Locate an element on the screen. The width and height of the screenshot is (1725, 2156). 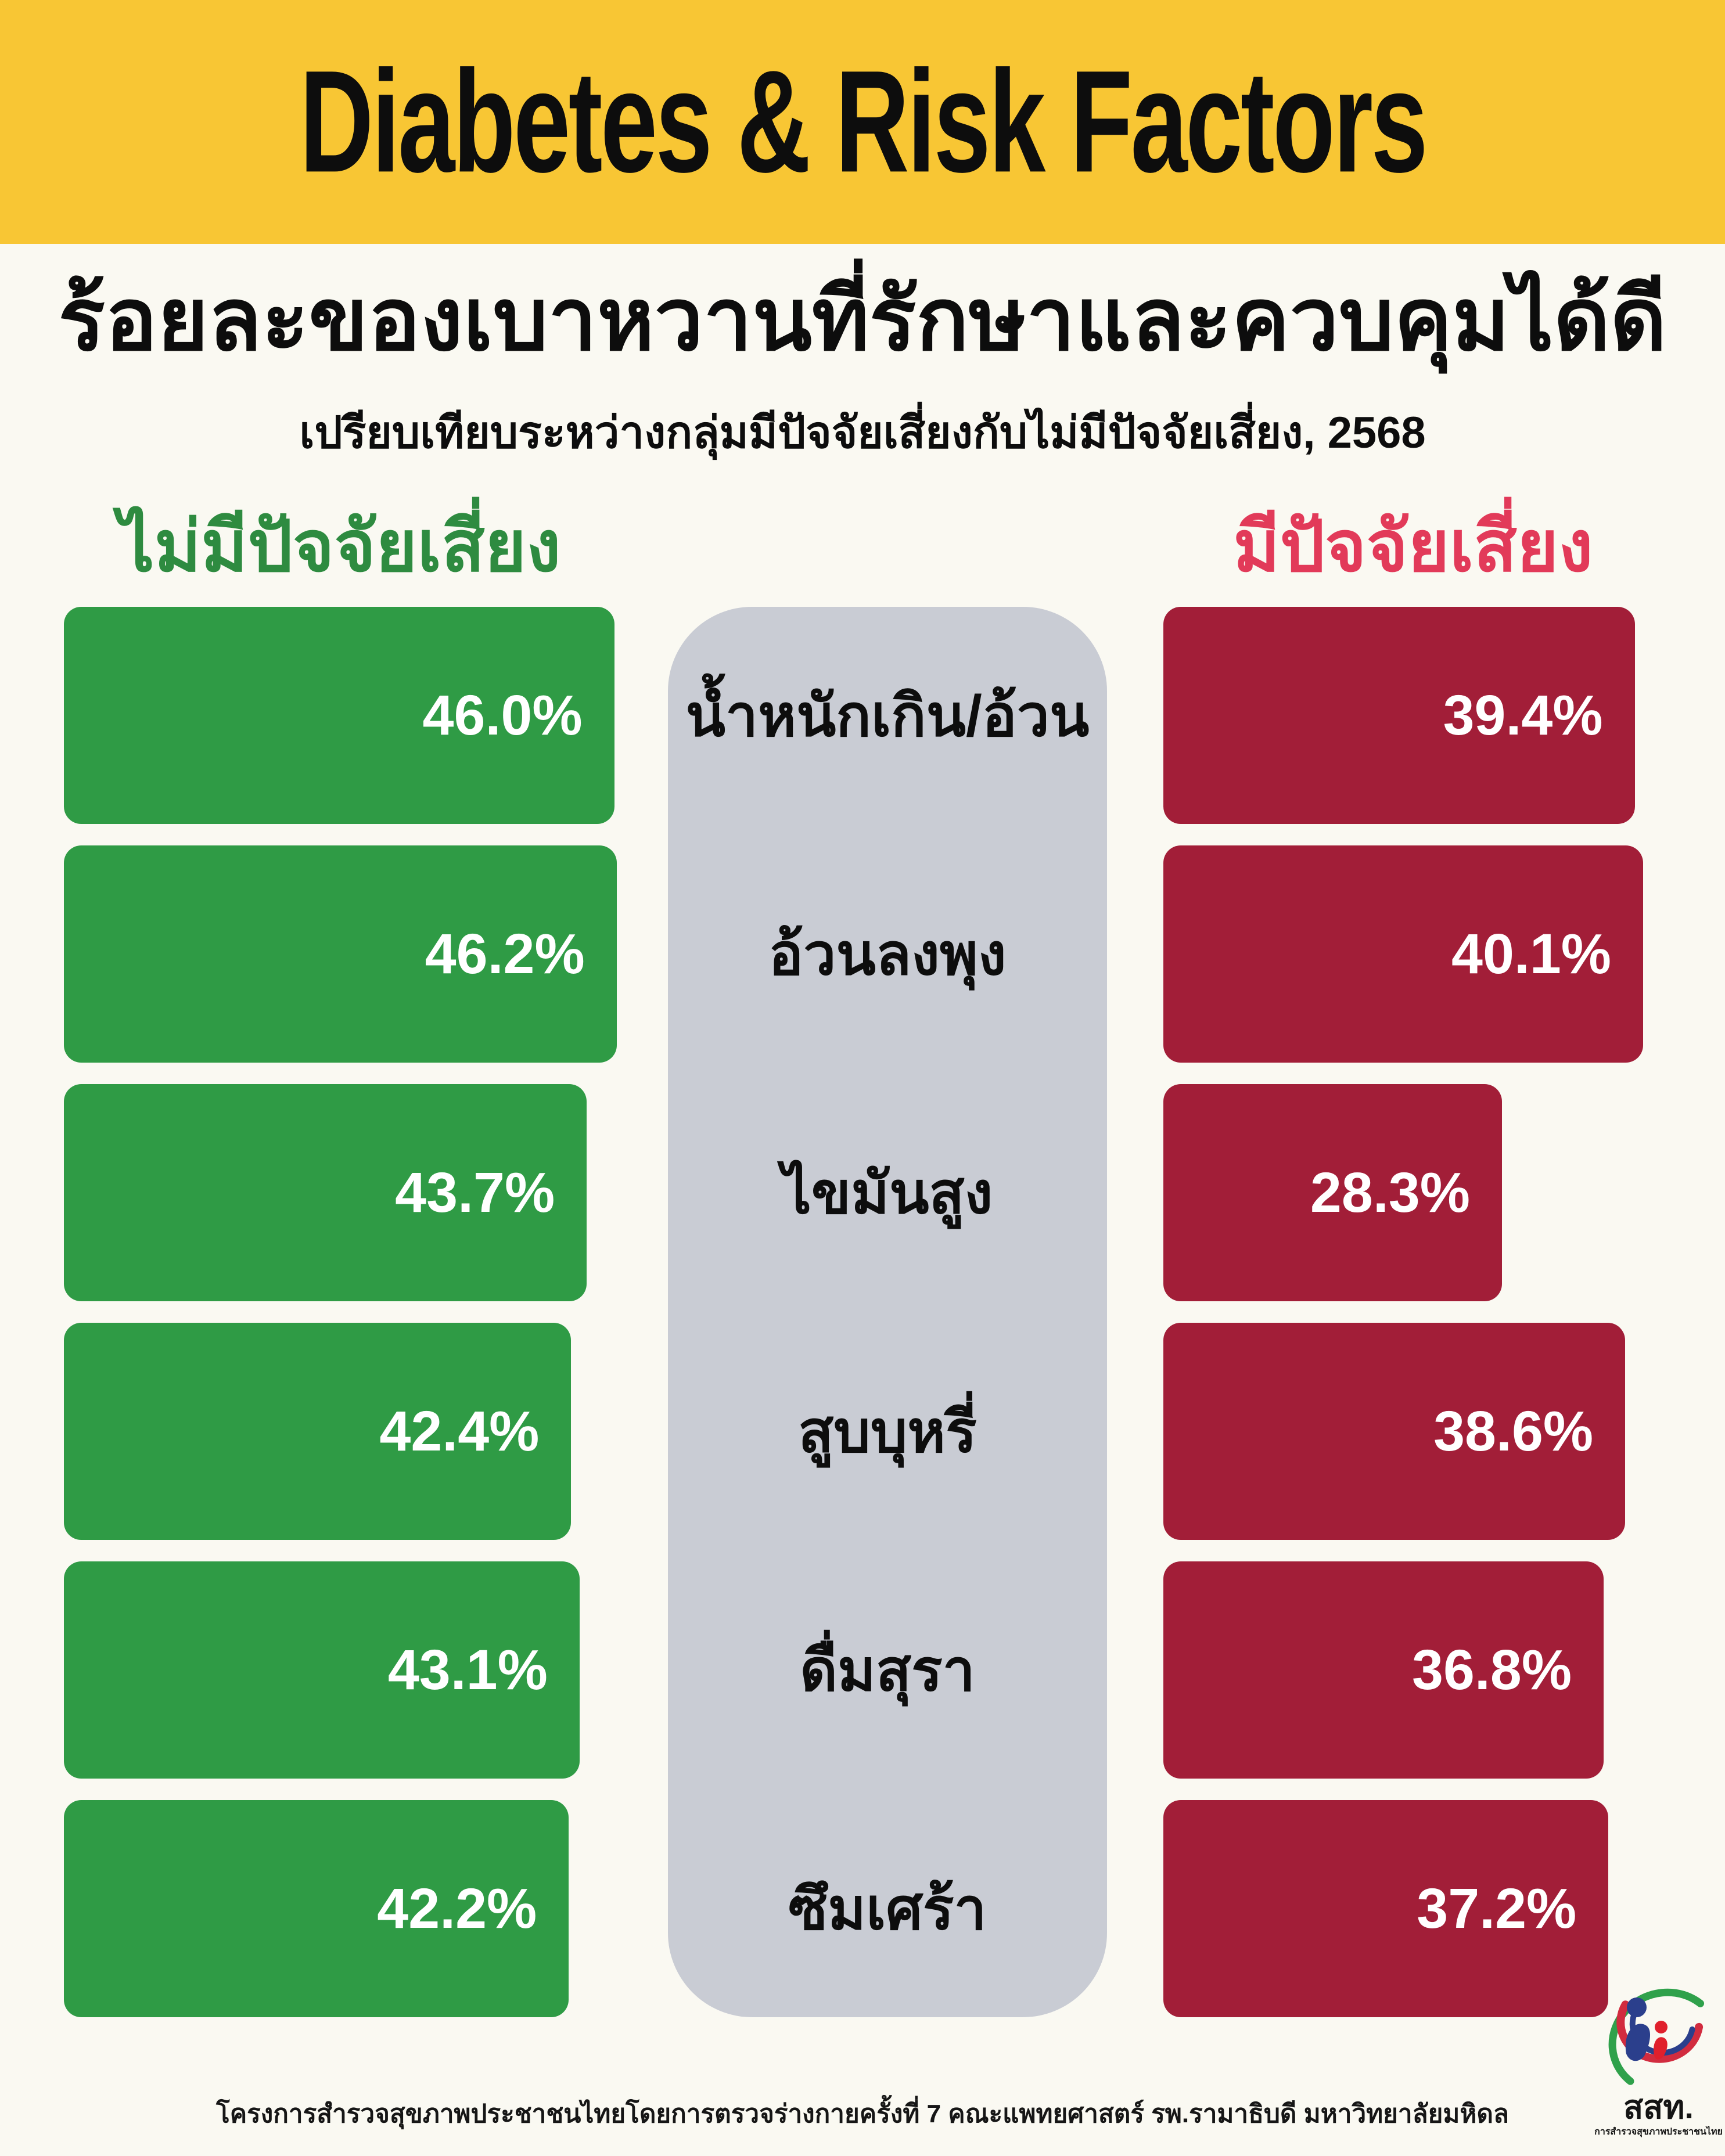
chart-title: ร้อยละของเบาหวานที่รักษาและควบคุมได้ดี is located at coordinates (862, 319).